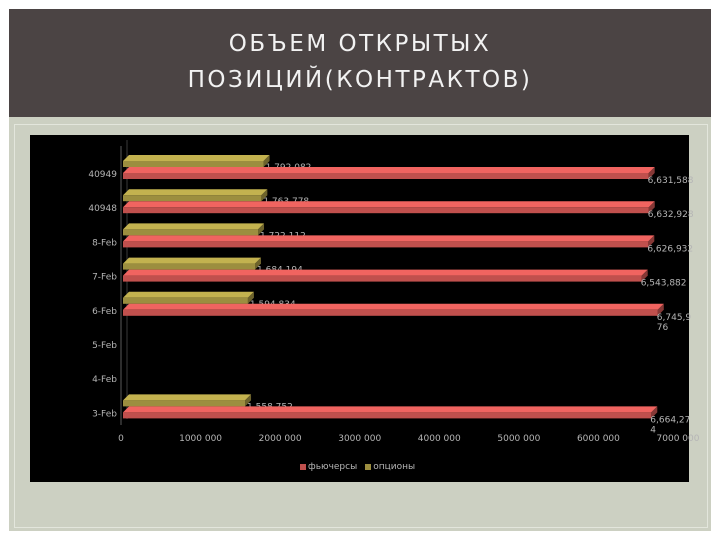 Image resolution: width=720 pixels, height=540 pixels. What do you see at coordinates (102, 209) in the screenshot?
I see `category-label: 40948` at bounding box center [102, 209].